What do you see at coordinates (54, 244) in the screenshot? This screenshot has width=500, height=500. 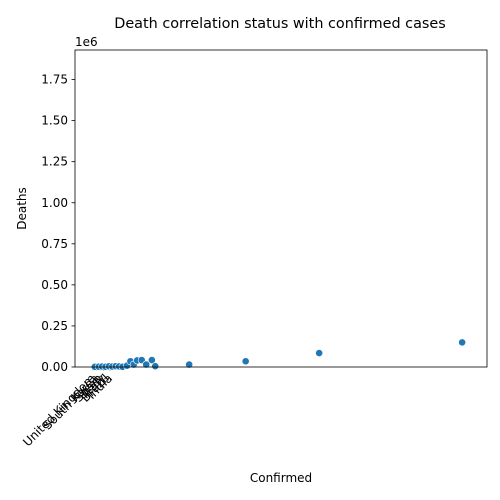 I see `y-tick-label: 0.75` at bounding box center [54, 244].